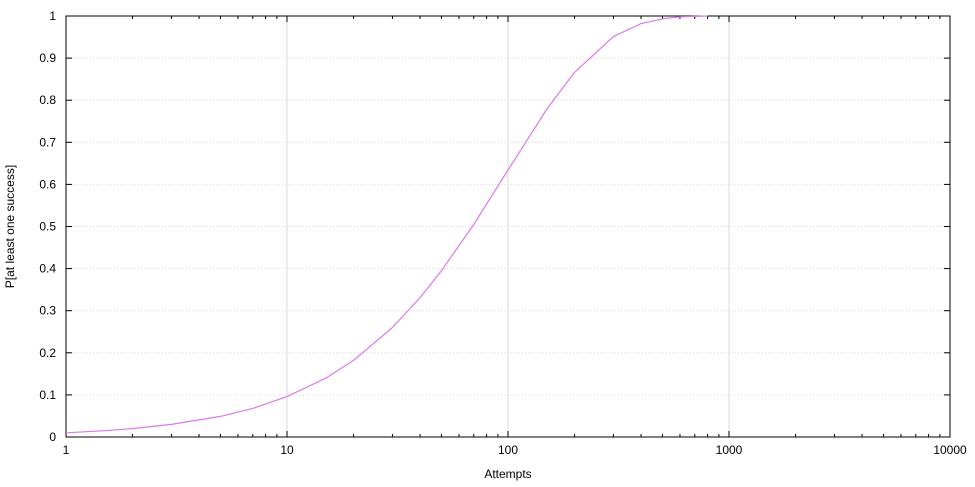 The height and width of the screenshot is (487, 975). Describe the element at coordinates (47, 269) in the screenshot. I see `y-tick-label: 0.4` at that location.